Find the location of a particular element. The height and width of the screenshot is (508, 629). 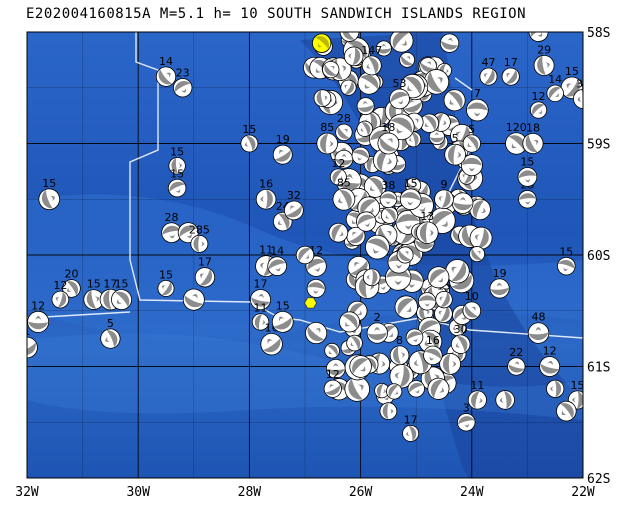

event-label: 28 is located at coordinates (344, 118).